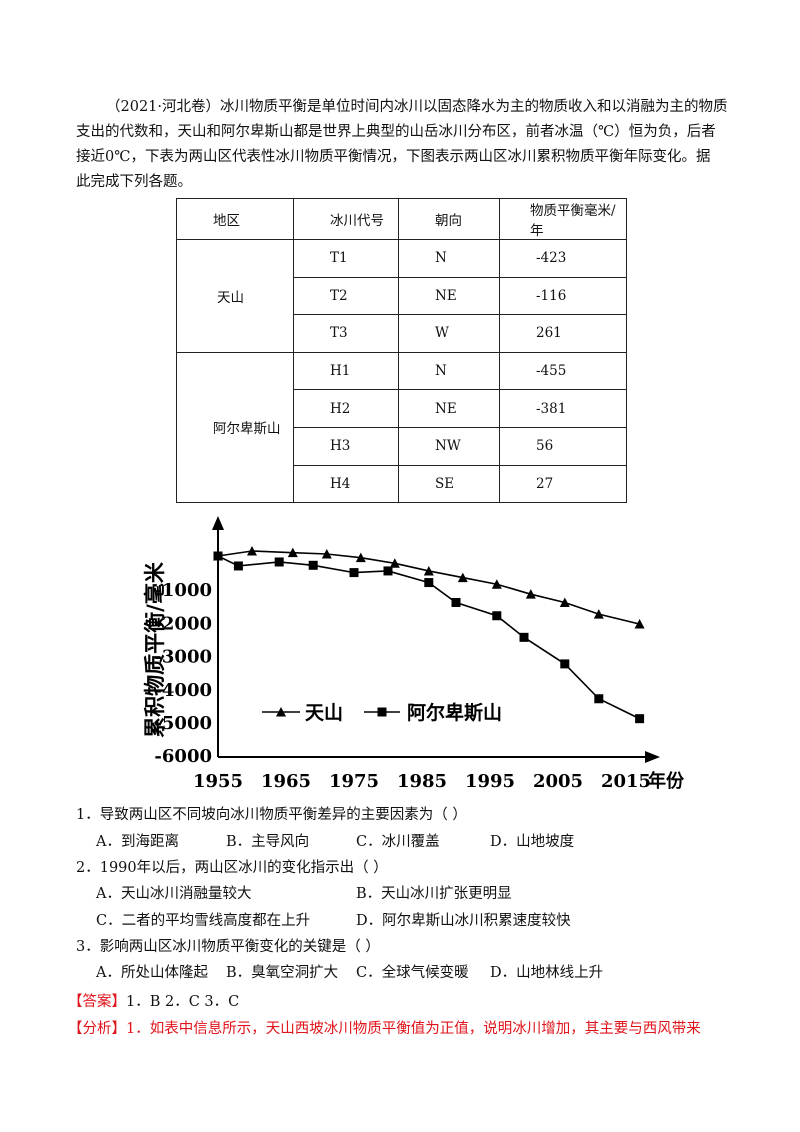 The image size is (800, 1132). I want to click on option: C．二者的平均雪线高度都在上升, so click(203, 921).